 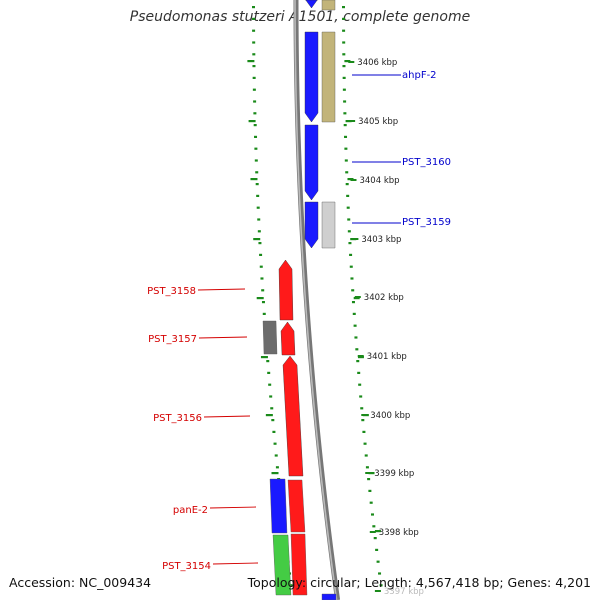 I want to click on scale-label: 3401 kbp, so click(x=387, y=357).